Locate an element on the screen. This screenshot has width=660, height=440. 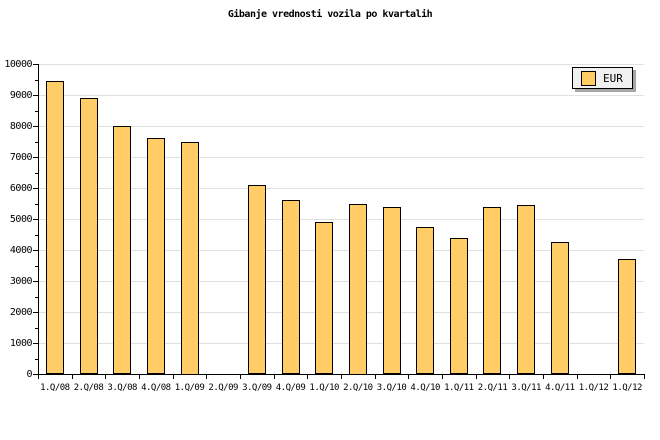
y-tick-label: 5000 is located at coordinates (21, 219).